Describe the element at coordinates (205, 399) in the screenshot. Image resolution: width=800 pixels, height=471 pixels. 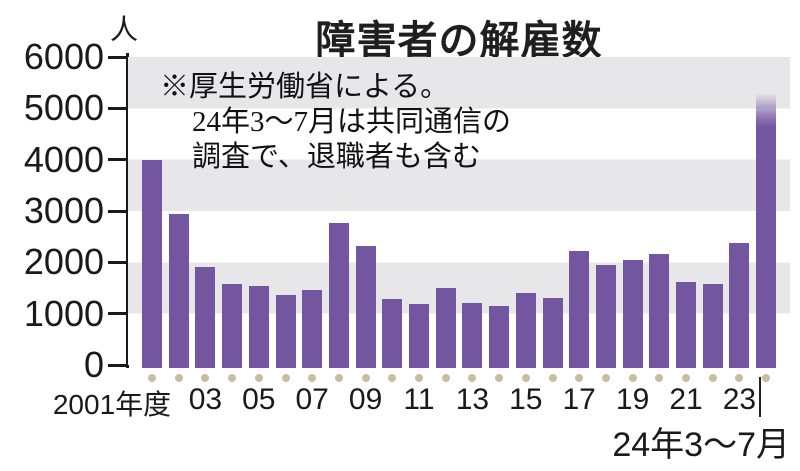
I see `x-axis-label-03: 03` at that location.